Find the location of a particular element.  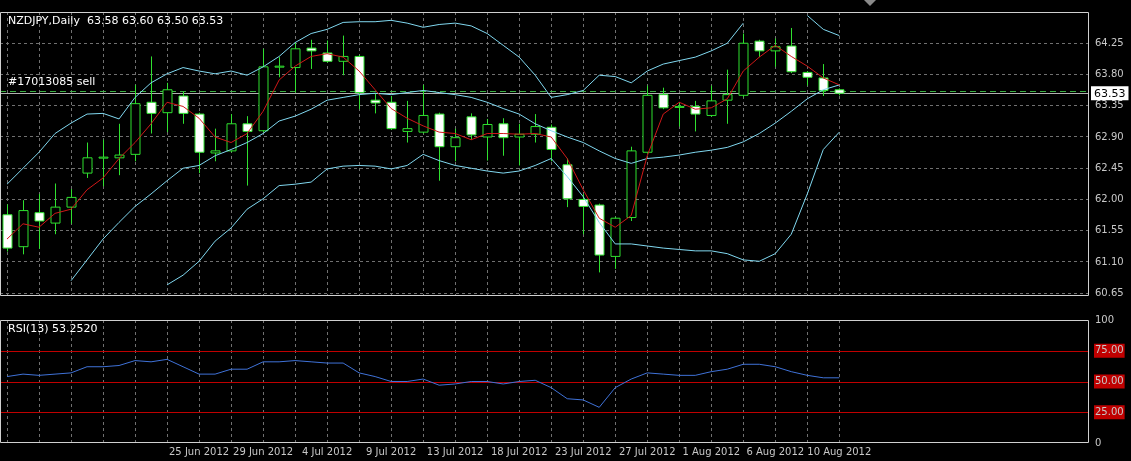

x-tick-label: 23 Jul 2012 is located at coordinates (583, 451).